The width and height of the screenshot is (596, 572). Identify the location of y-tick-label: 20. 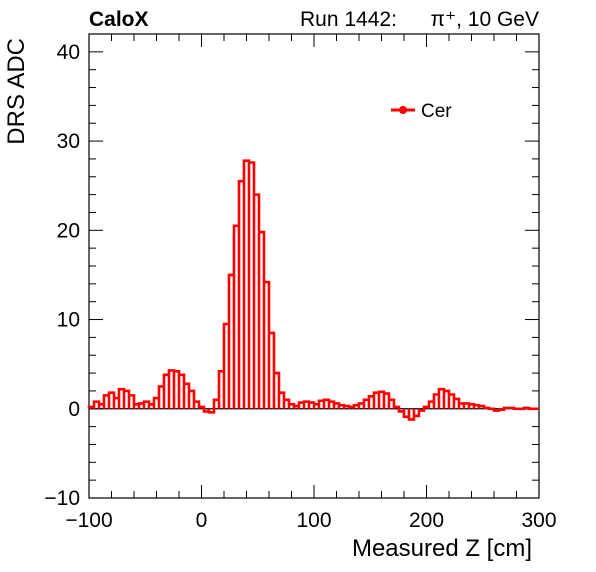
(68, 230).